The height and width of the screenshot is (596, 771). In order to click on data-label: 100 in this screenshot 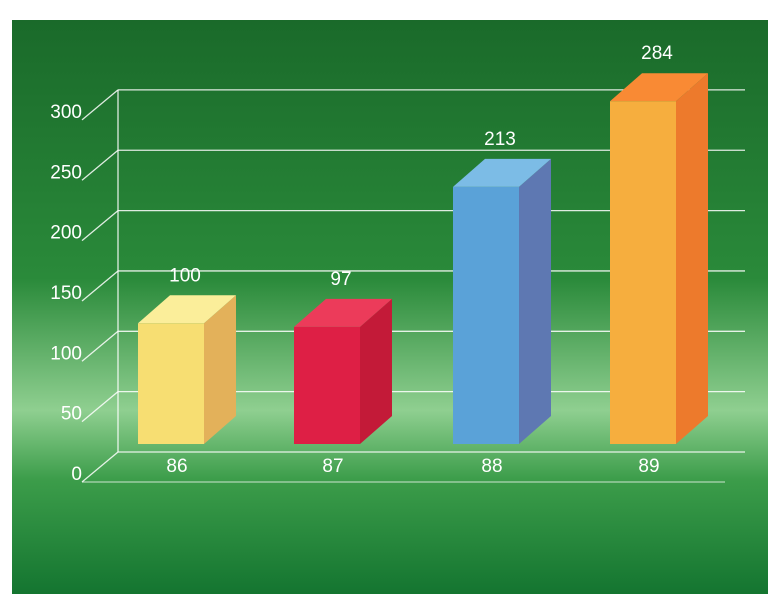, I will do `click(185, 275)`.